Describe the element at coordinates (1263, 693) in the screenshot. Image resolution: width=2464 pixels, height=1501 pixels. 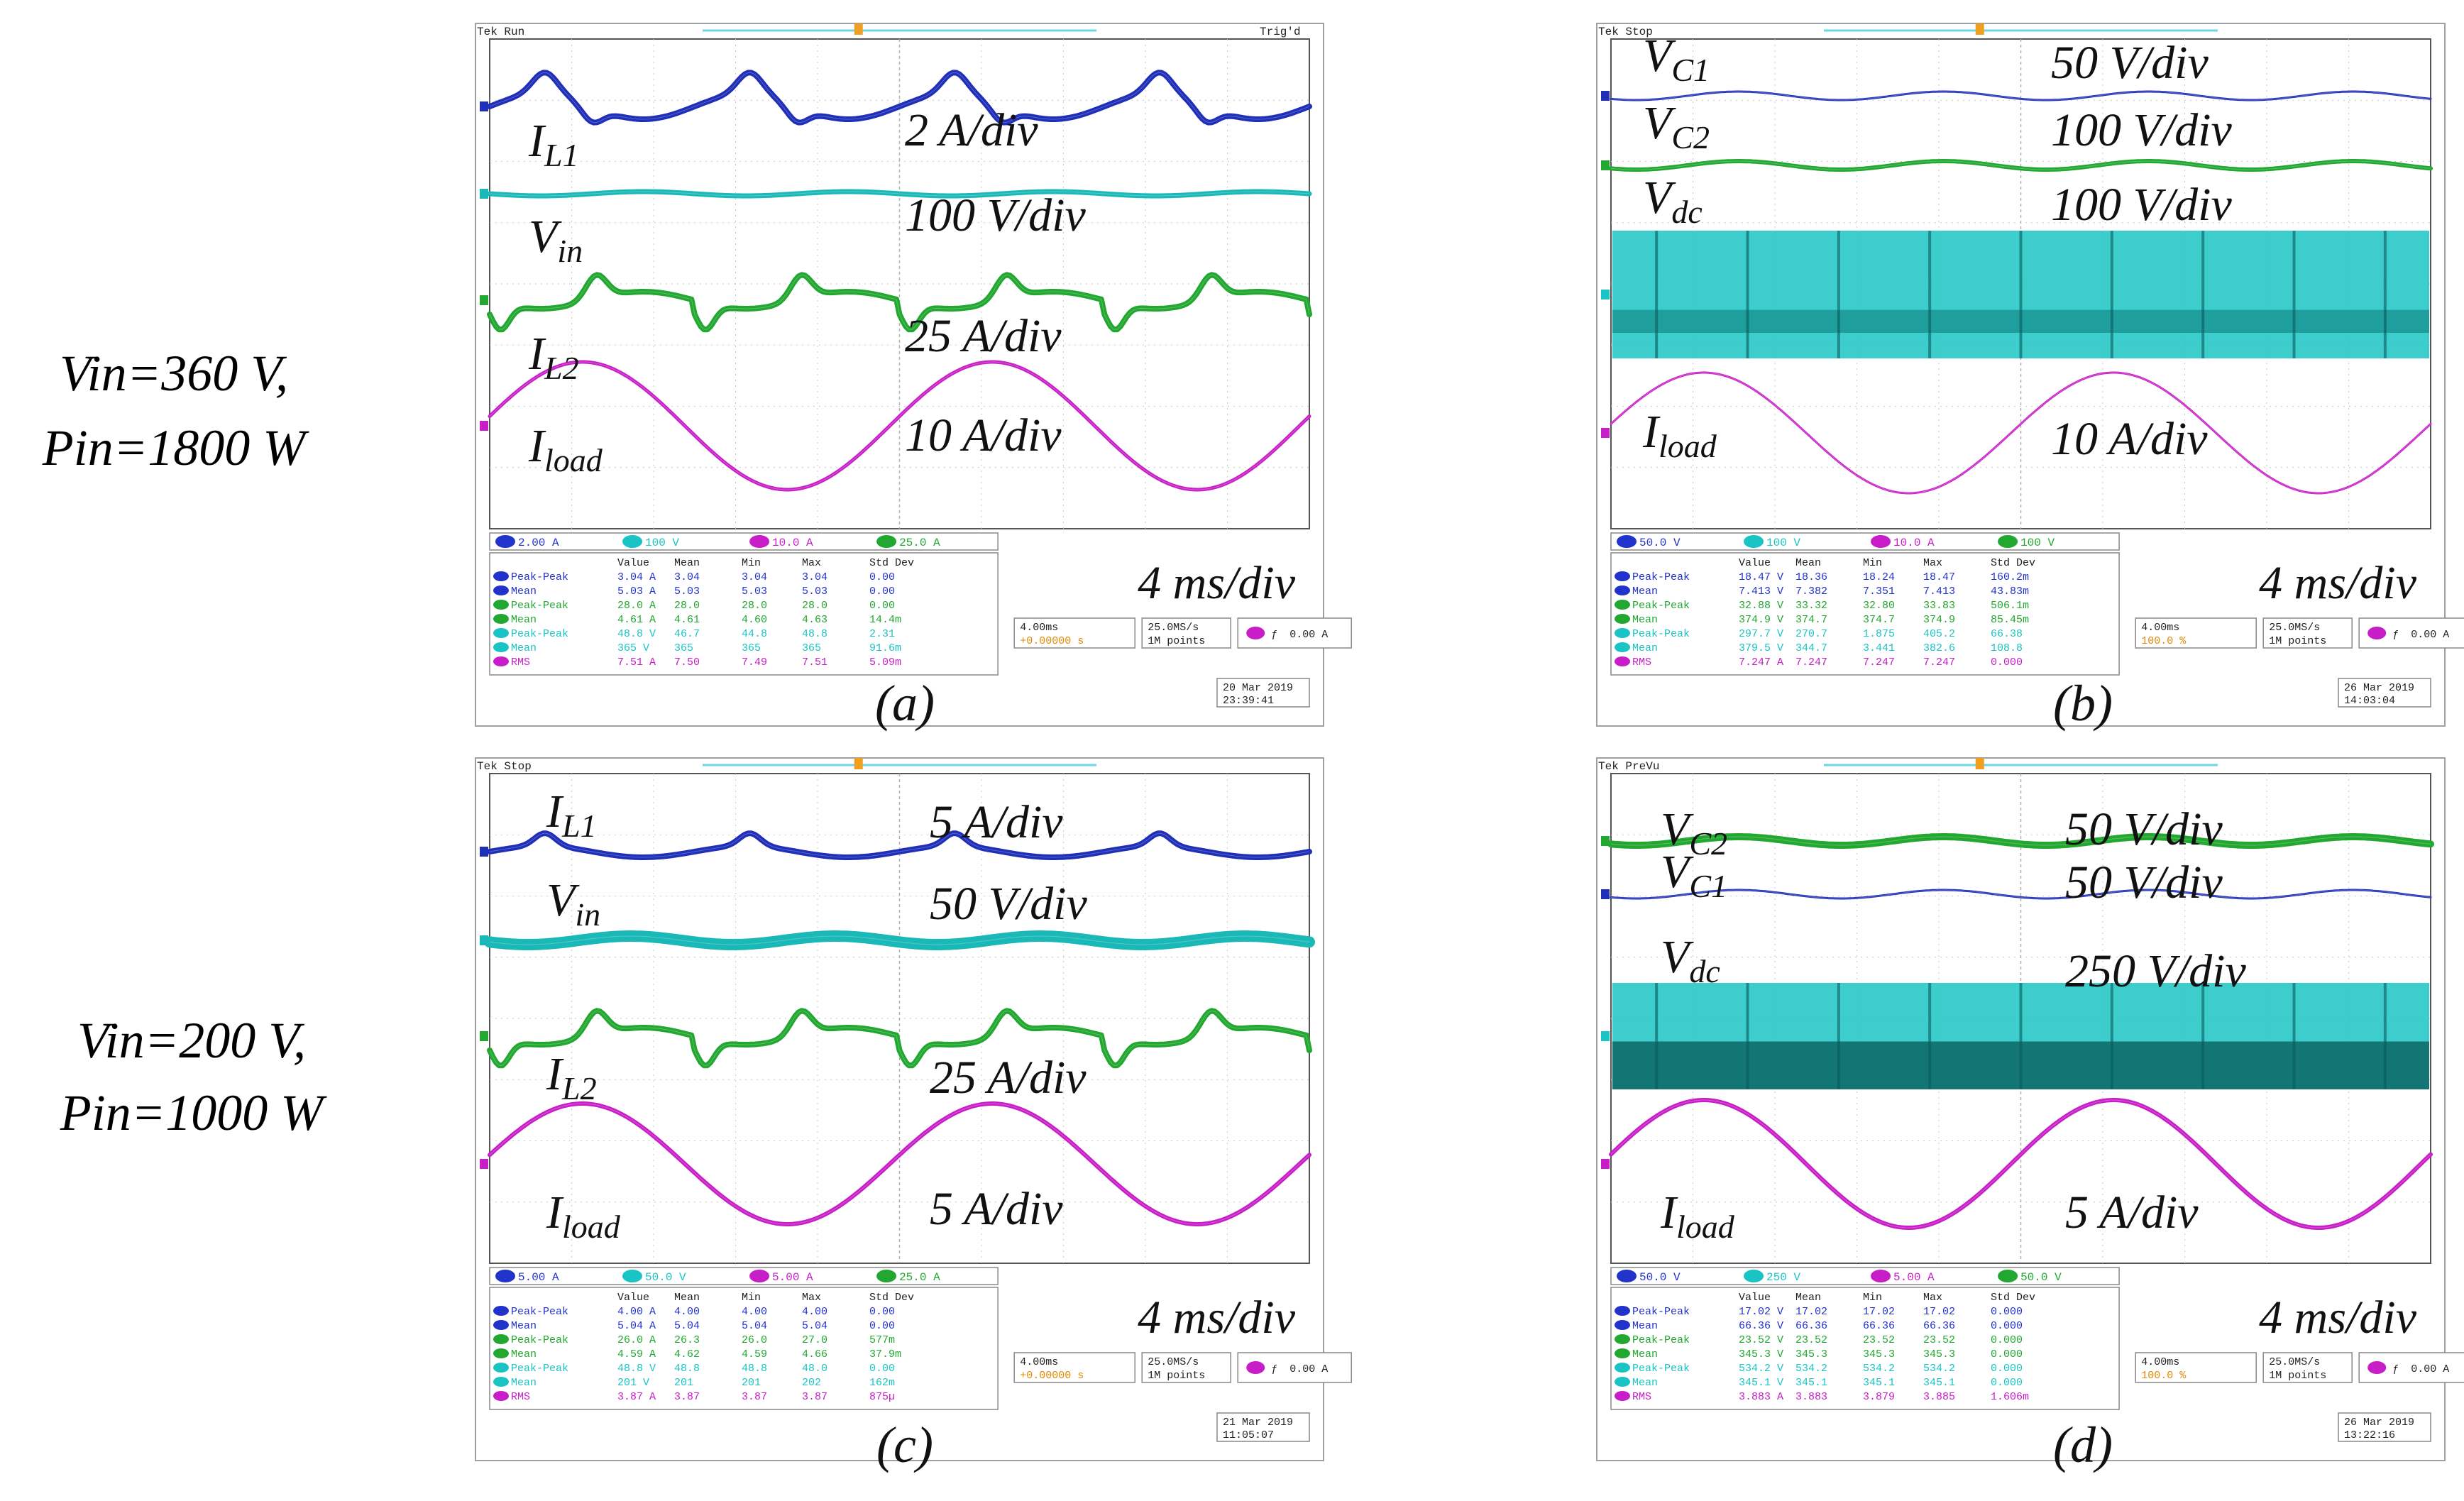
I see `datetime-box` at that location.